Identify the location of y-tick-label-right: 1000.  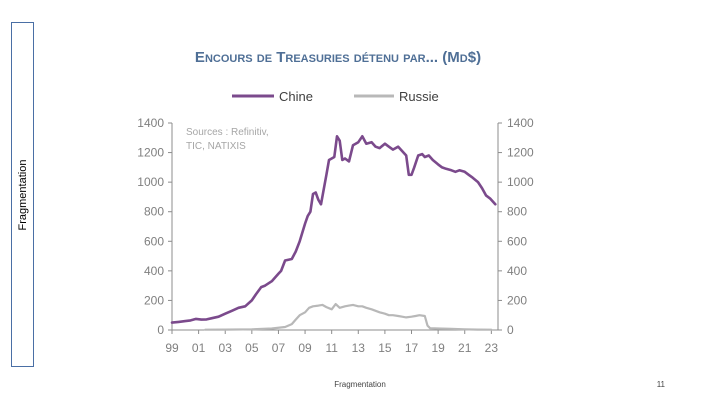
(520, 182).